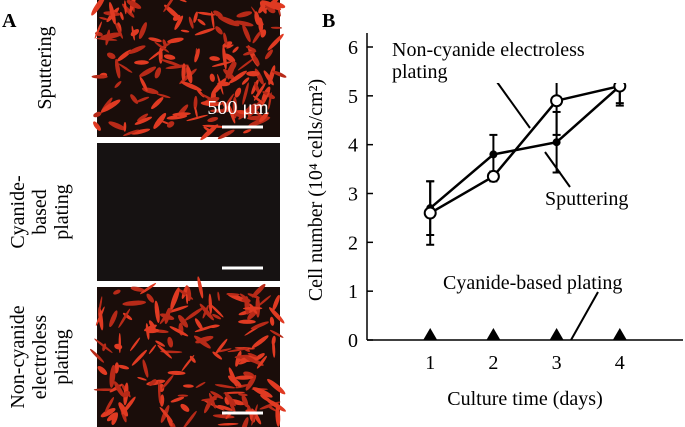  What do you see at coordinates (188, 212) in the screenshot?
I see `micrograph` at bounding box center [188, 212].